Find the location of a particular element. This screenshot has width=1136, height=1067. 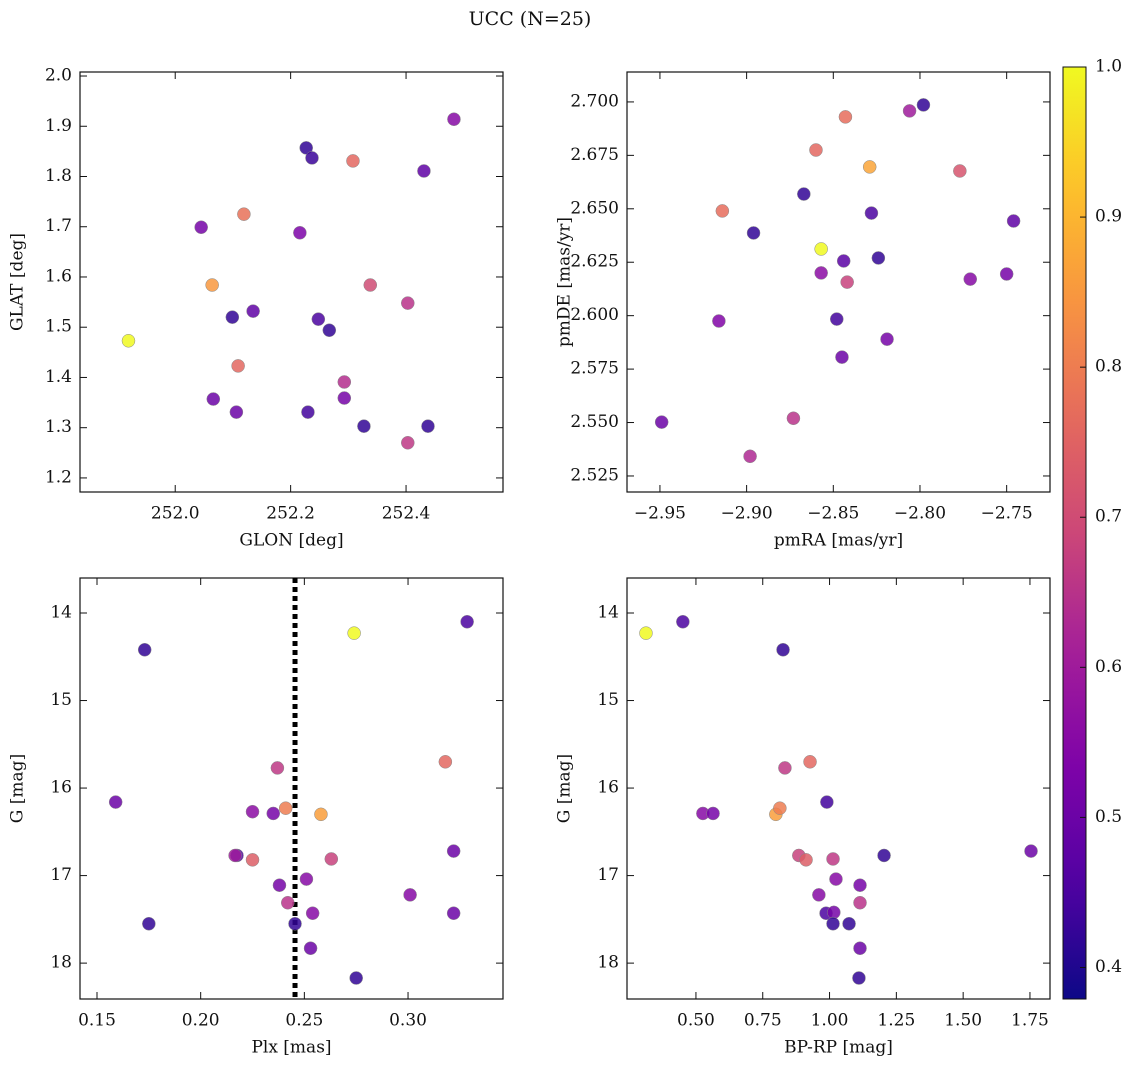

colorbar-tick-label: 0.7 is located at coordinates (1108, 517).